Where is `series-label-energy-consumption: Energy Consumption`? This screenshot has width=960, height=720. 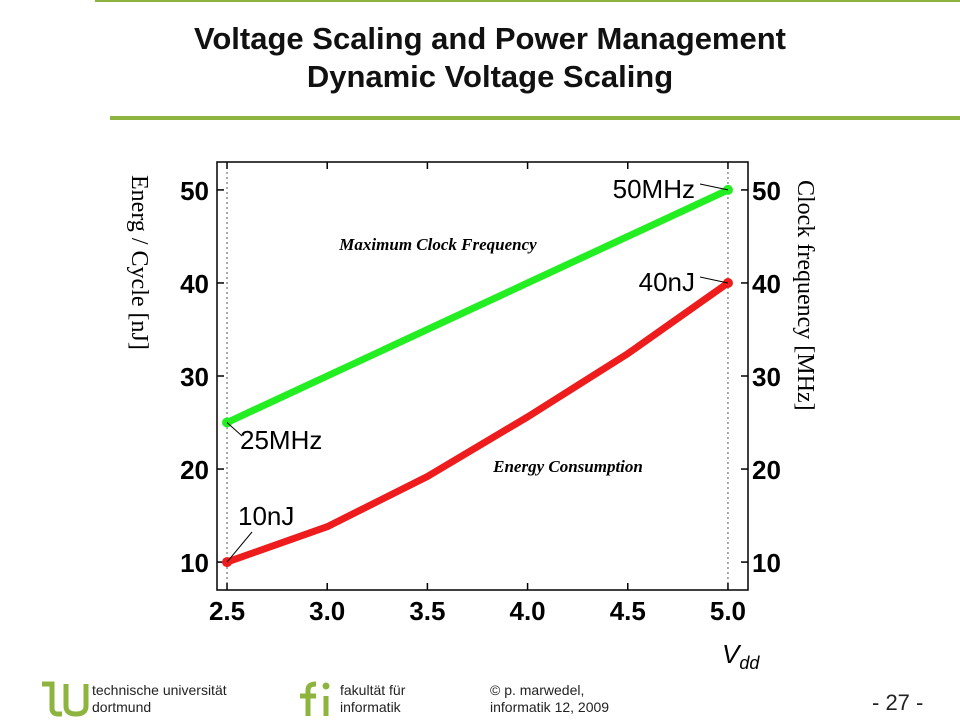
series-label-energy-consumption: Energy Consumption is located at coordinates (567, 466).